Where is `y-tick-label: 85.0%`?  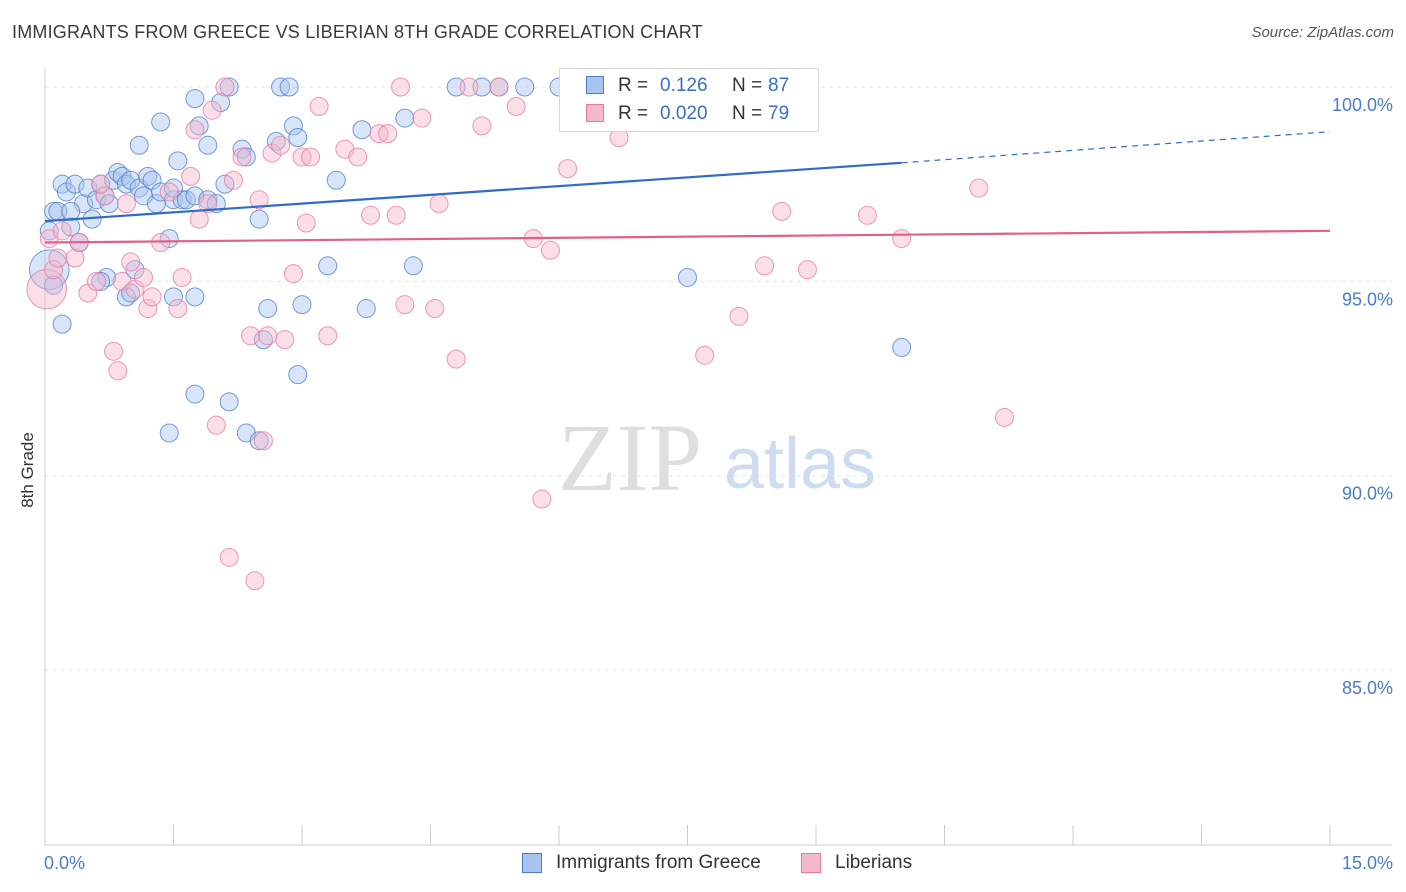 y-tick-label: 85.0% is located at coordinates (1367, 688).